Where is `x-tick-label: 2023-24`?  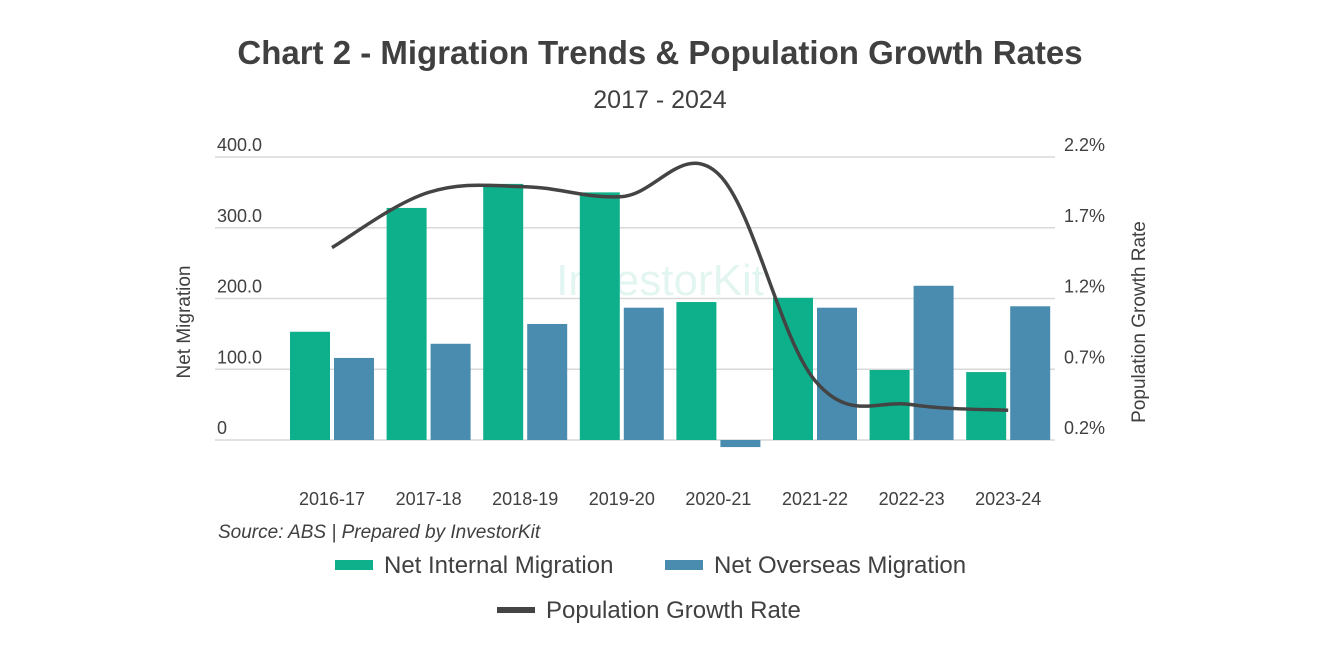
x-tick-label: 2023-24 is located at coordinates (1008, 499).